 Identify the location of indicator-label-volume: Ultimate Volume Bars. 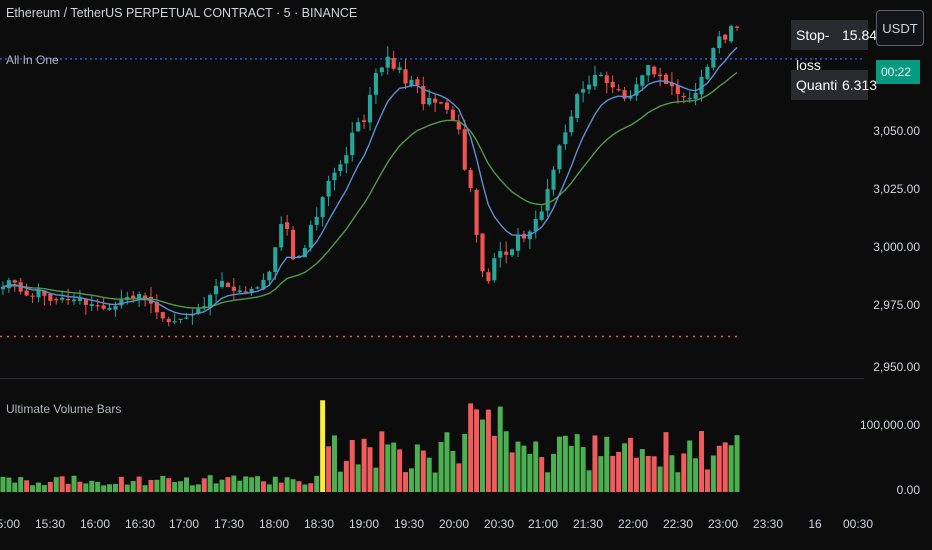
(64, 409).